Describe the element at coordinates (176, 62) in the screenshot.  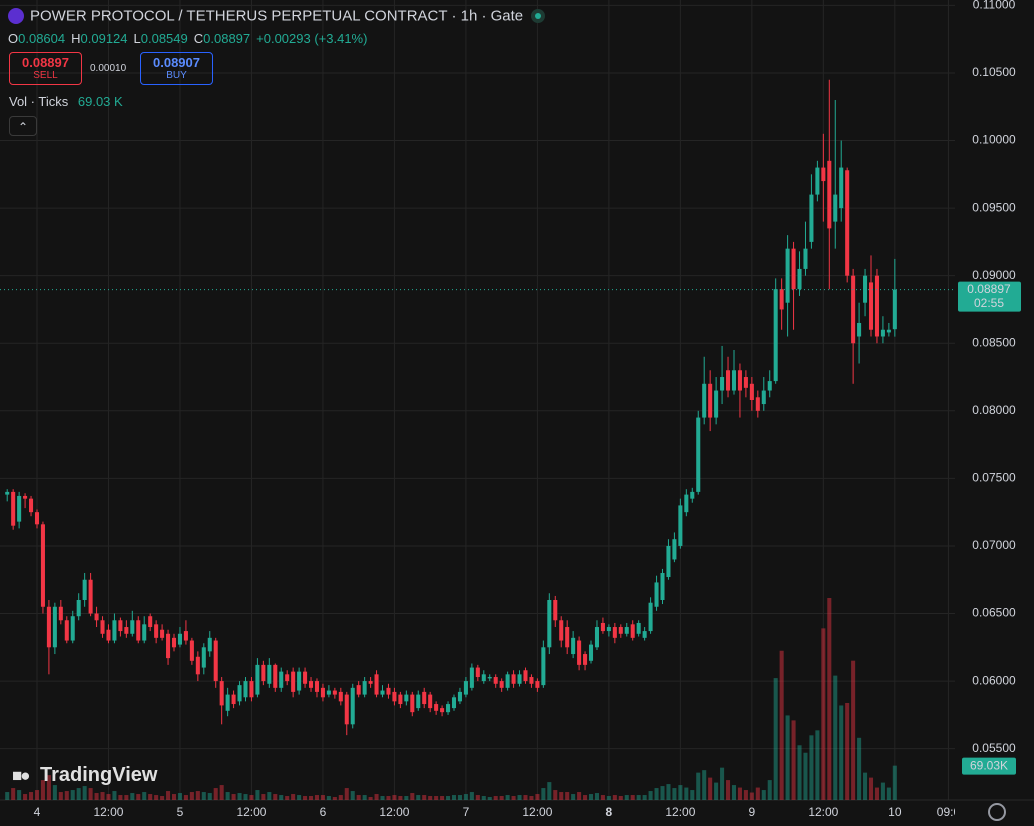
I see `buy-price: 0.08907` at that location.